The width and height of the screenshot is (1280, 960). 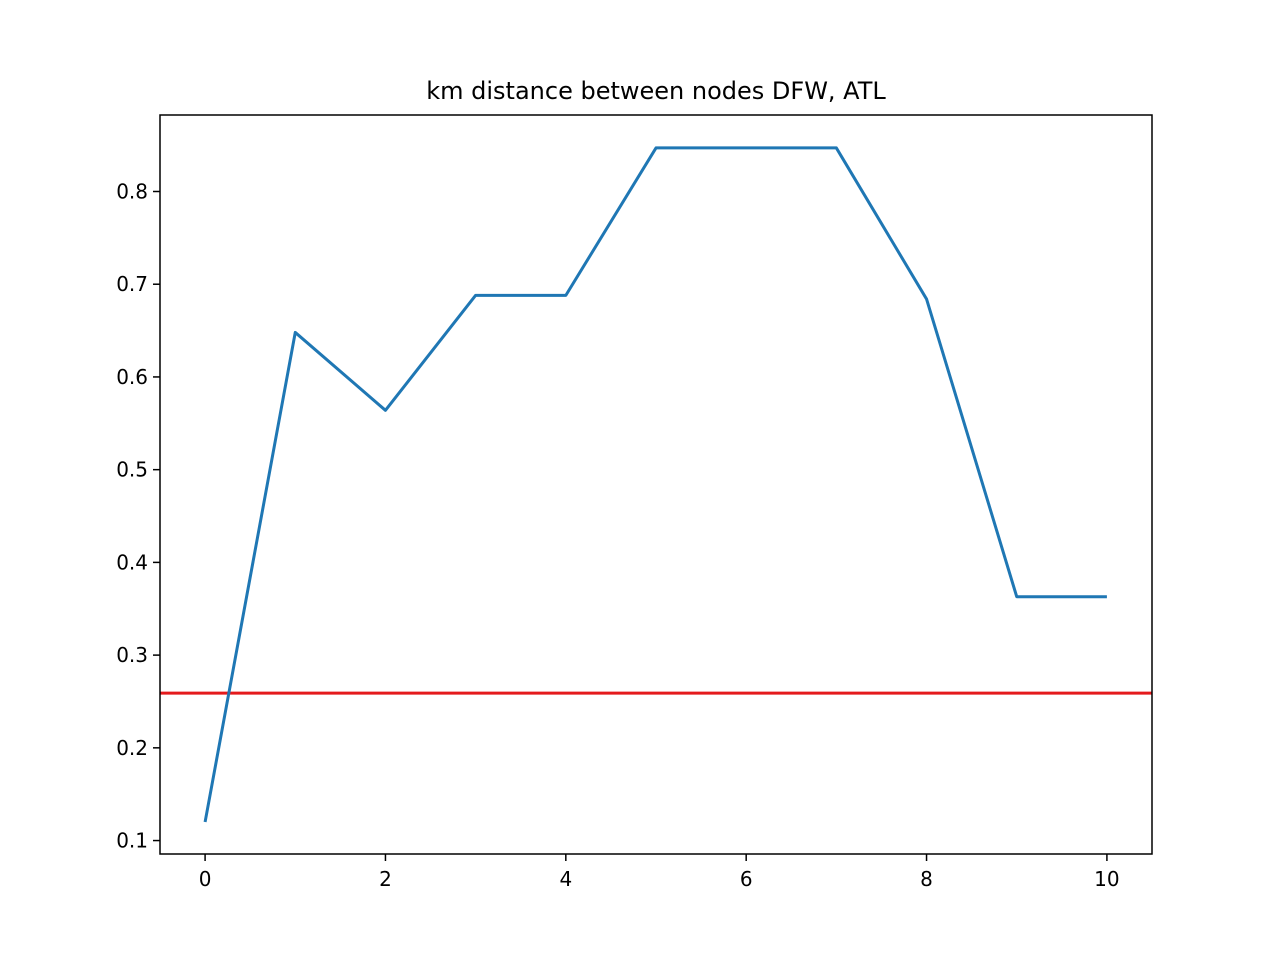 What do you see at coordinates (385, 879) in the screenshot?
I see `x-tick-label: 2` at bounding box center [385, 879].